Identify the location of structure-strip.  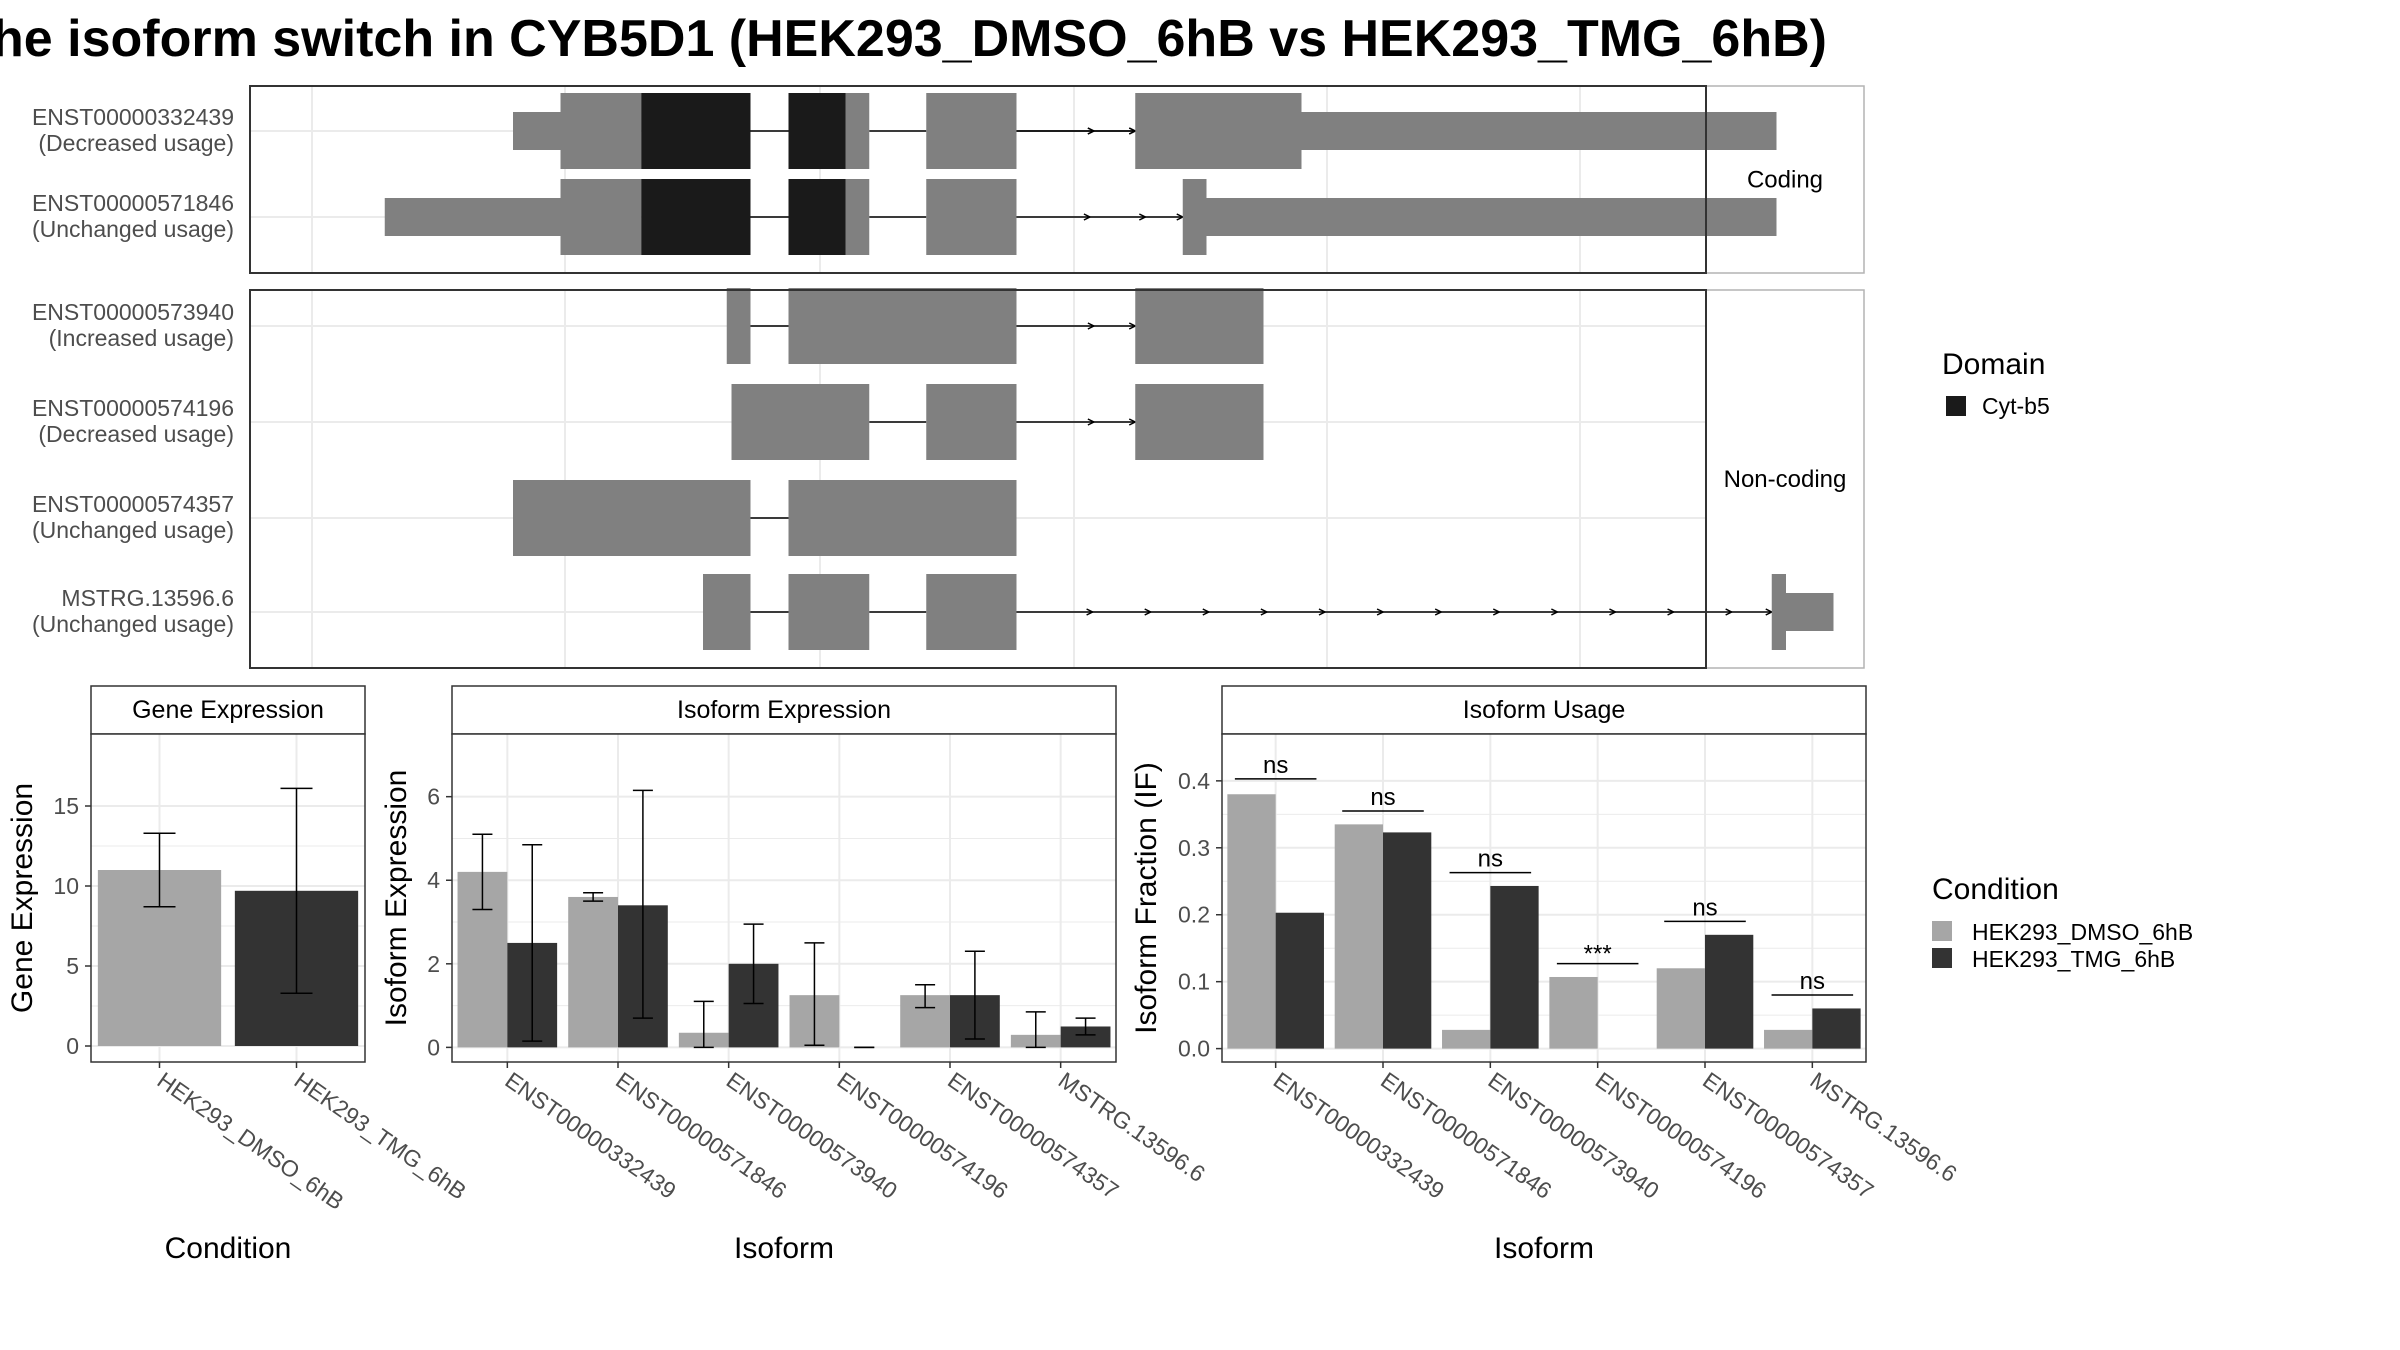
(1785, 179).